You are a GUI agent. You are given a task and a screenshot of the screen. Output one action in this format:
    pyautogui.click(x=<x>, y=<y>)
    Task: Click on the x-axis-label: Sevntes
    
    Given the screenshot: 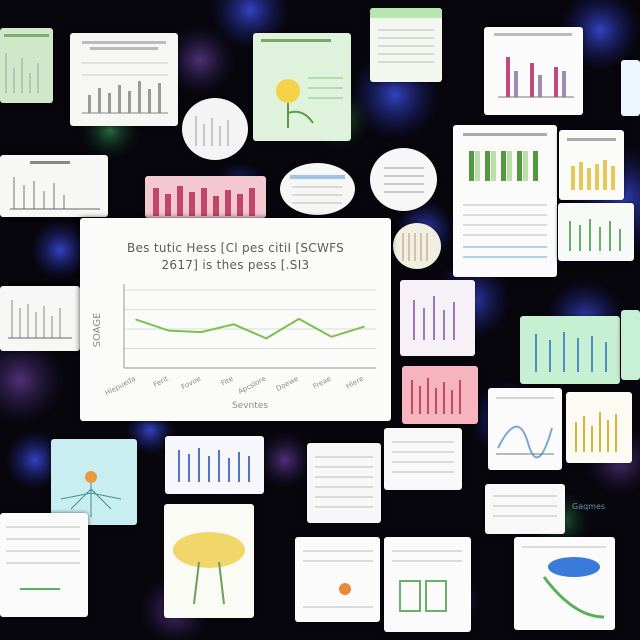 What is the action you would take?
    pyautogui.click(x=250, y=406)
    